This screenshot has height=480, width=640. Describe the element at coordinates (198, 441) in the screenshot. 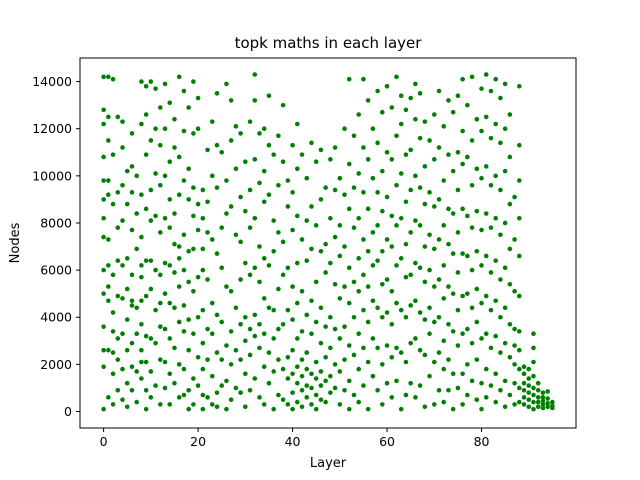

I see `x-tick-label: 20` at that location.